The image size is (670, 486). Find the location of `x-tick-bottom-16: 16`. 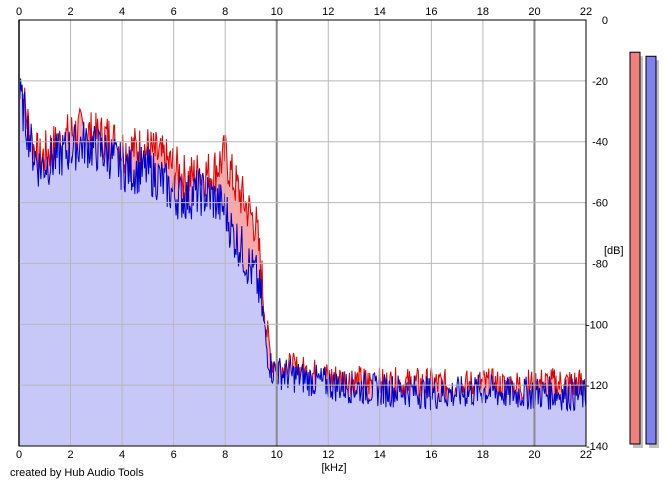

x-tick-bottom-16: 16 is located at coordinates (431, 455).